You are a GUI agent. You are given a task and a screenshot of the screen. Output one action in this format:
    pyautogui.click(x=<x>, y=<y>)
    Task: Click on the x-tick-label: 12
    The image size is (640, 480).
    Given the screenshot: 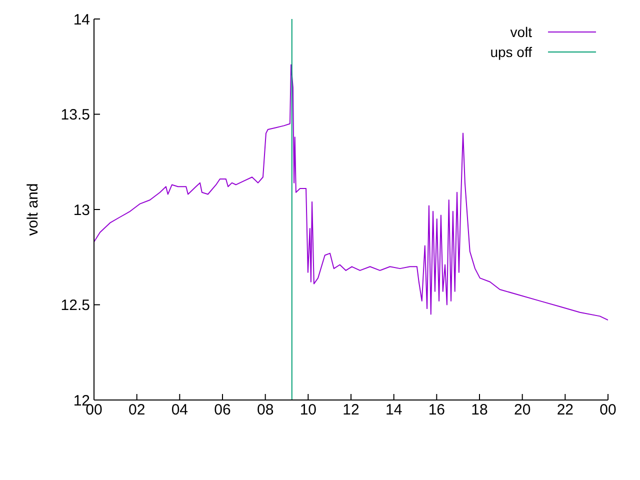 What is the action you would take?
    pyautogui.click(x=351, y=410)
    